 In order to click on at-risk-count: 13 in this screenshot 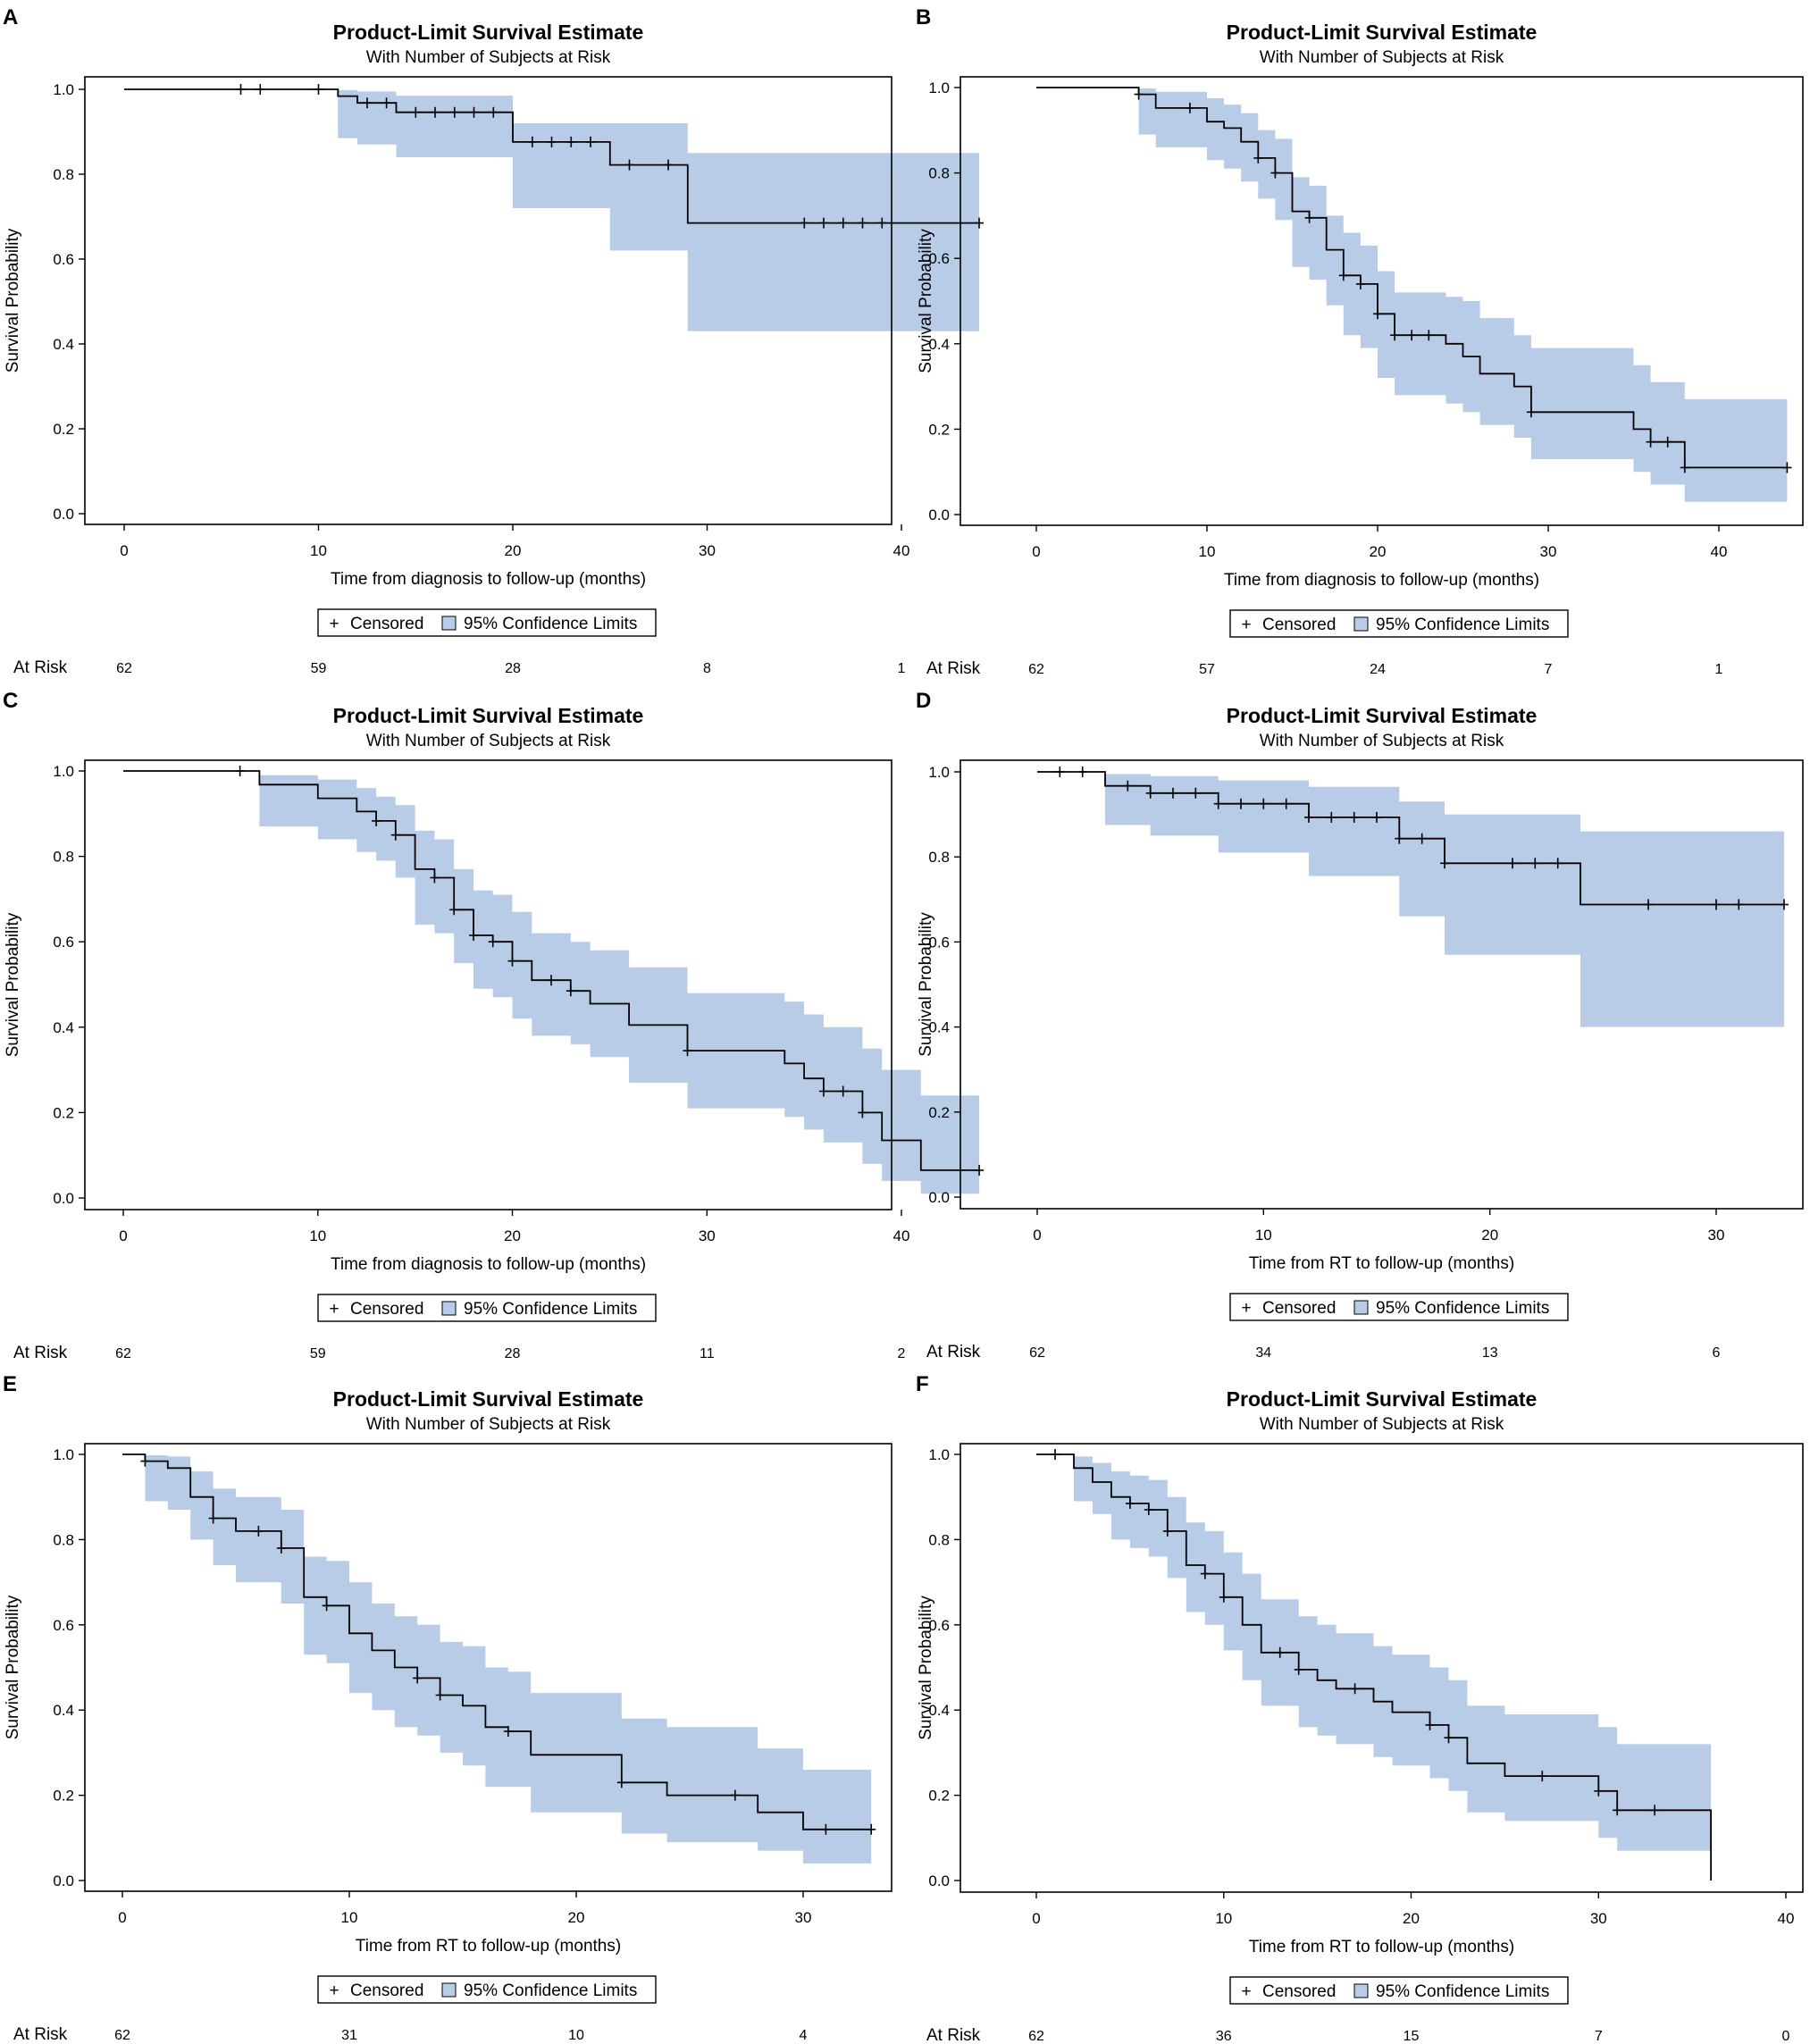, I will do `click(1490, 1353)`.